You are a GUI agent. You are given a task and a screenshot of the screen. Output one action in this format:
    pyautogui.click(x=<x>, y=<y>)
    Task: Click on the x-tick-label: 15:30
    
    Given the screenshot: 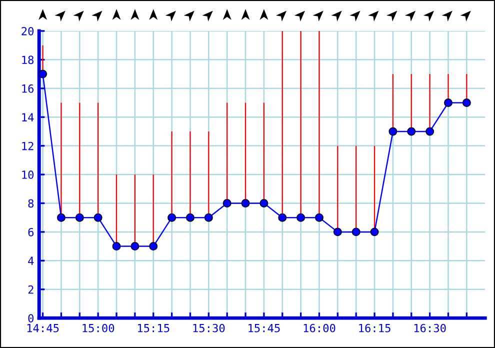 What is the action you would take?
    pyautogui.click(x=209, y=328)
    